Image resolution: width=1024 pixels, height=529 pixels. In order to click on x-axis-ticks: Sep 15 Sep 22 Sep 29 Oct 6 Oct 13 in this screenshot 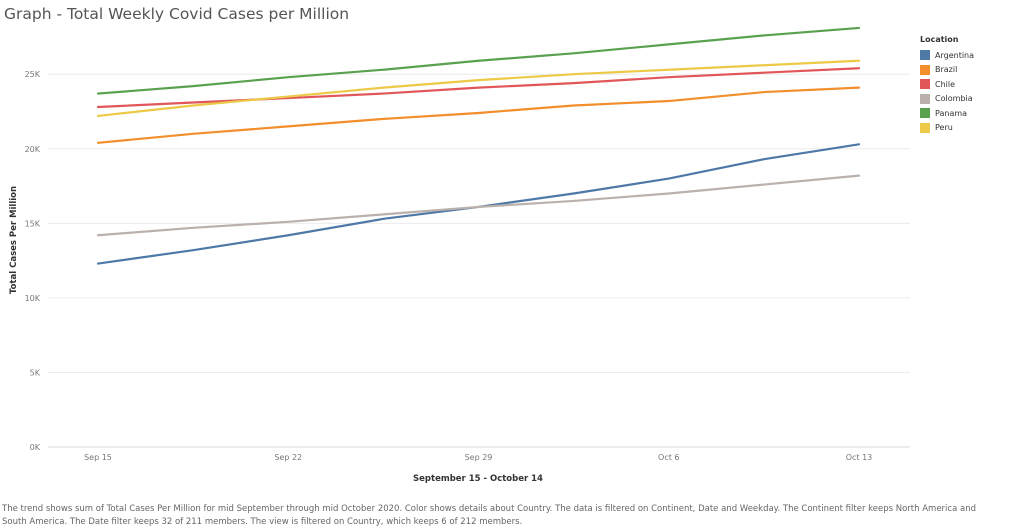, I will do `click(478, 457)`.